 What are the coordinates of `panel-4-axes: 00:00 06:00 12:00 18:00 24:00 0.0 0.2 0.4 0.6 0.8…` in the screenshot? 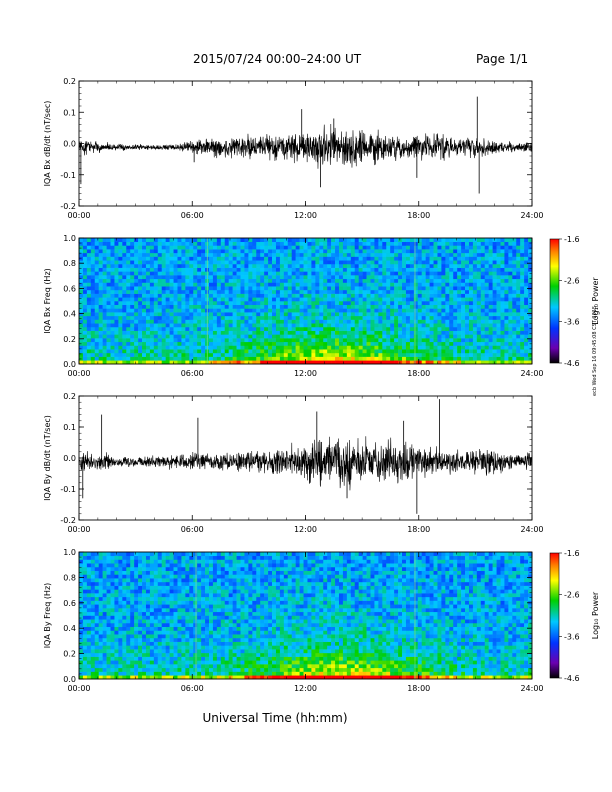 It's located at (293, 620).